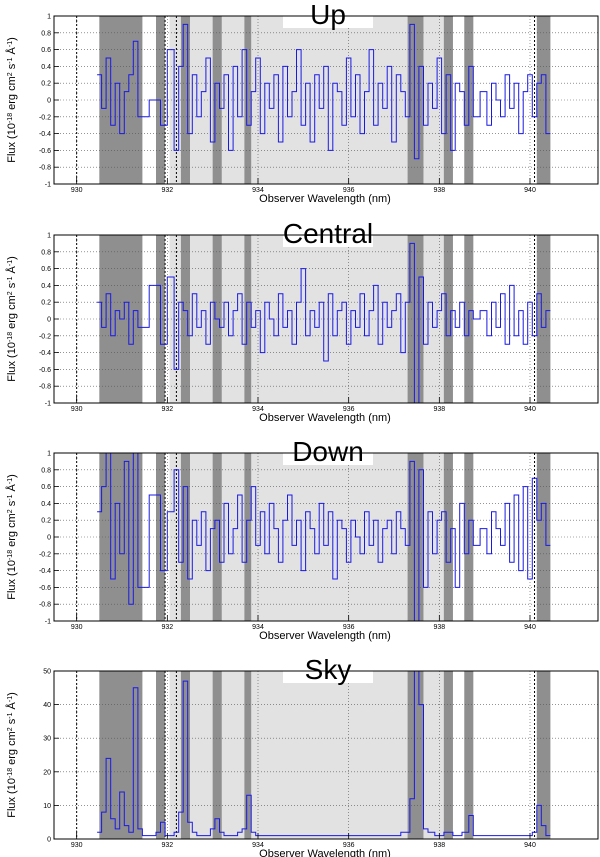 Image resolution: width=600 pixels, height=857 pixels. What do you see at coordinates (49, 454) in the screenshot?
I see `y-tick-label: 1` at bounding box center [49, 454].